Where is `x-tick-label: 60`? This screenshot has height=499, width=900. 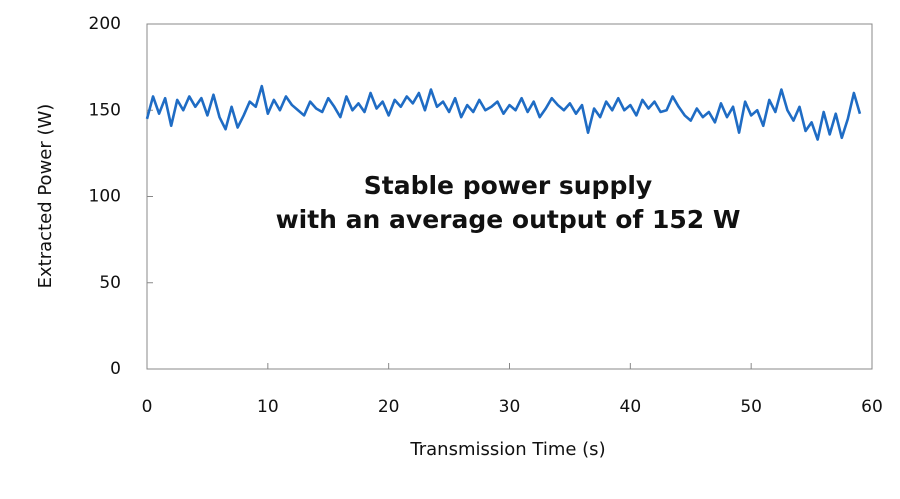
x-tick-label: 60 is located at coordinates (872, 407).